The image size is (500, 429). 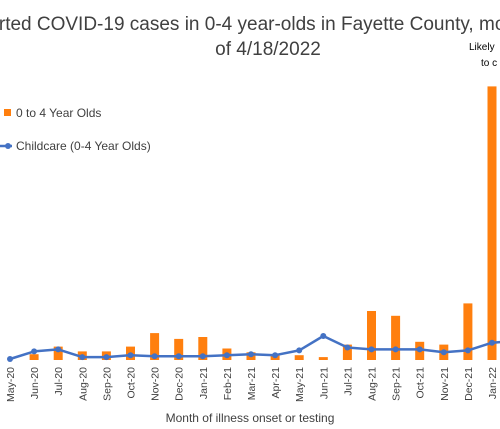 I want to click on x-tick-sep-21: Sep-21, so click(x=397, y=384).